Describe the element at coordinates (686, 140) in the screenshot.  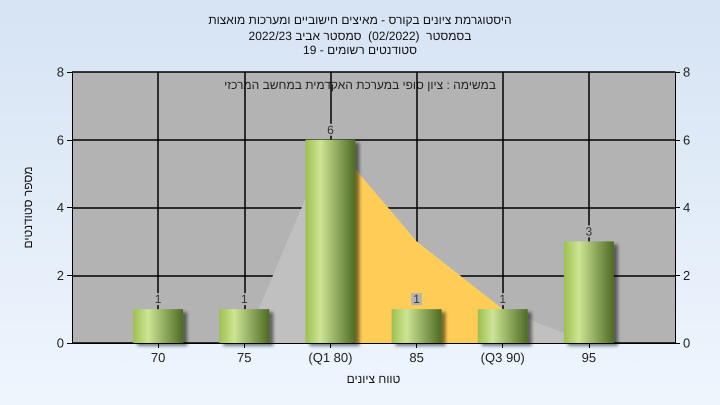
I see `y2-tick-label: 6` at that location.